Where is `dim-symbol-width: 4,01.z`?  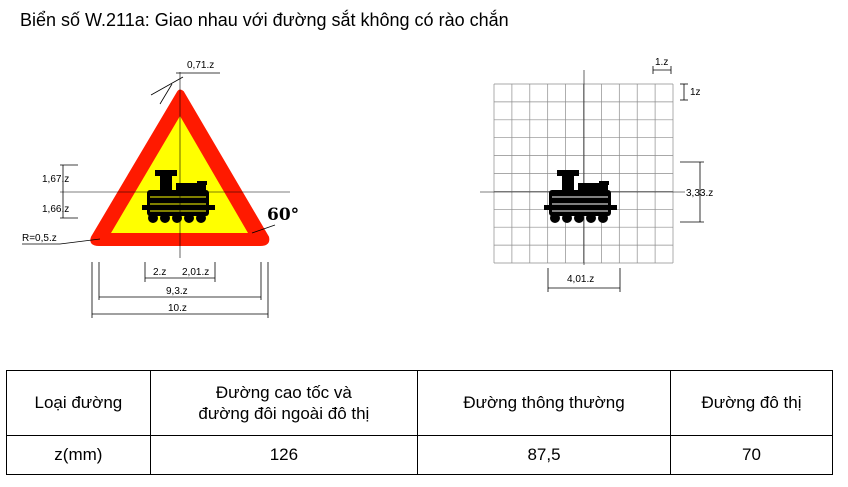
dim-symbol-width: 4,01.z is located at coordinates (580, 279).